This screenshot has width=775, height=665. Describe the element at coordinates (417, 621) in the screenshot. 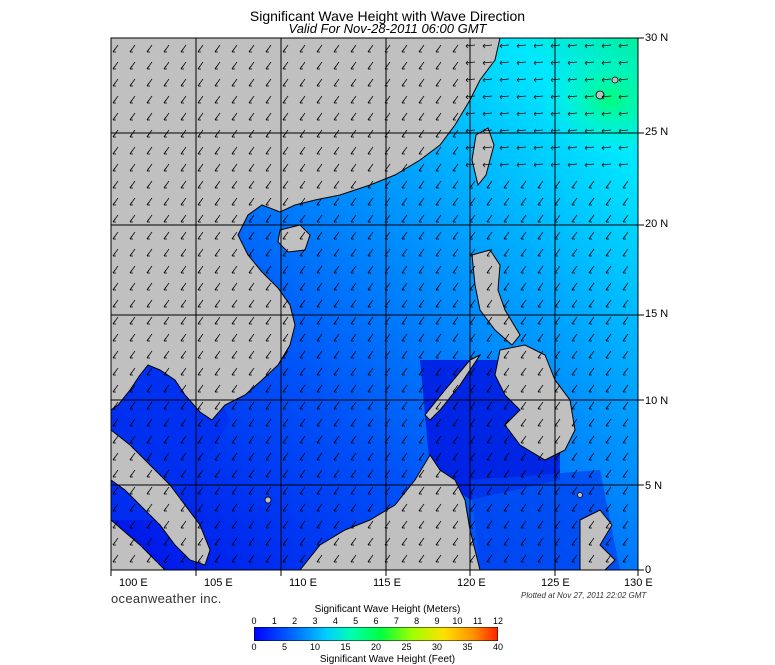

I see `colorbar-meter-label: 8` at that location.